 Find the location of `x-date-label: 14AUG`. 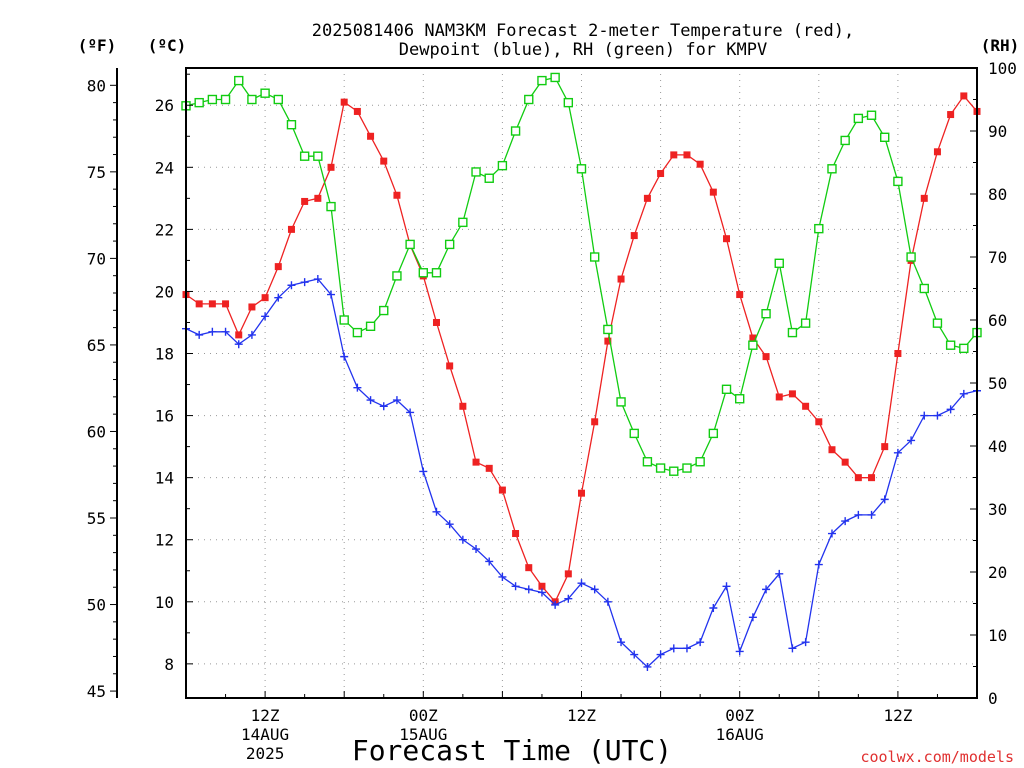

x-date-label: 14AUG is located at coordinates (265, 734).